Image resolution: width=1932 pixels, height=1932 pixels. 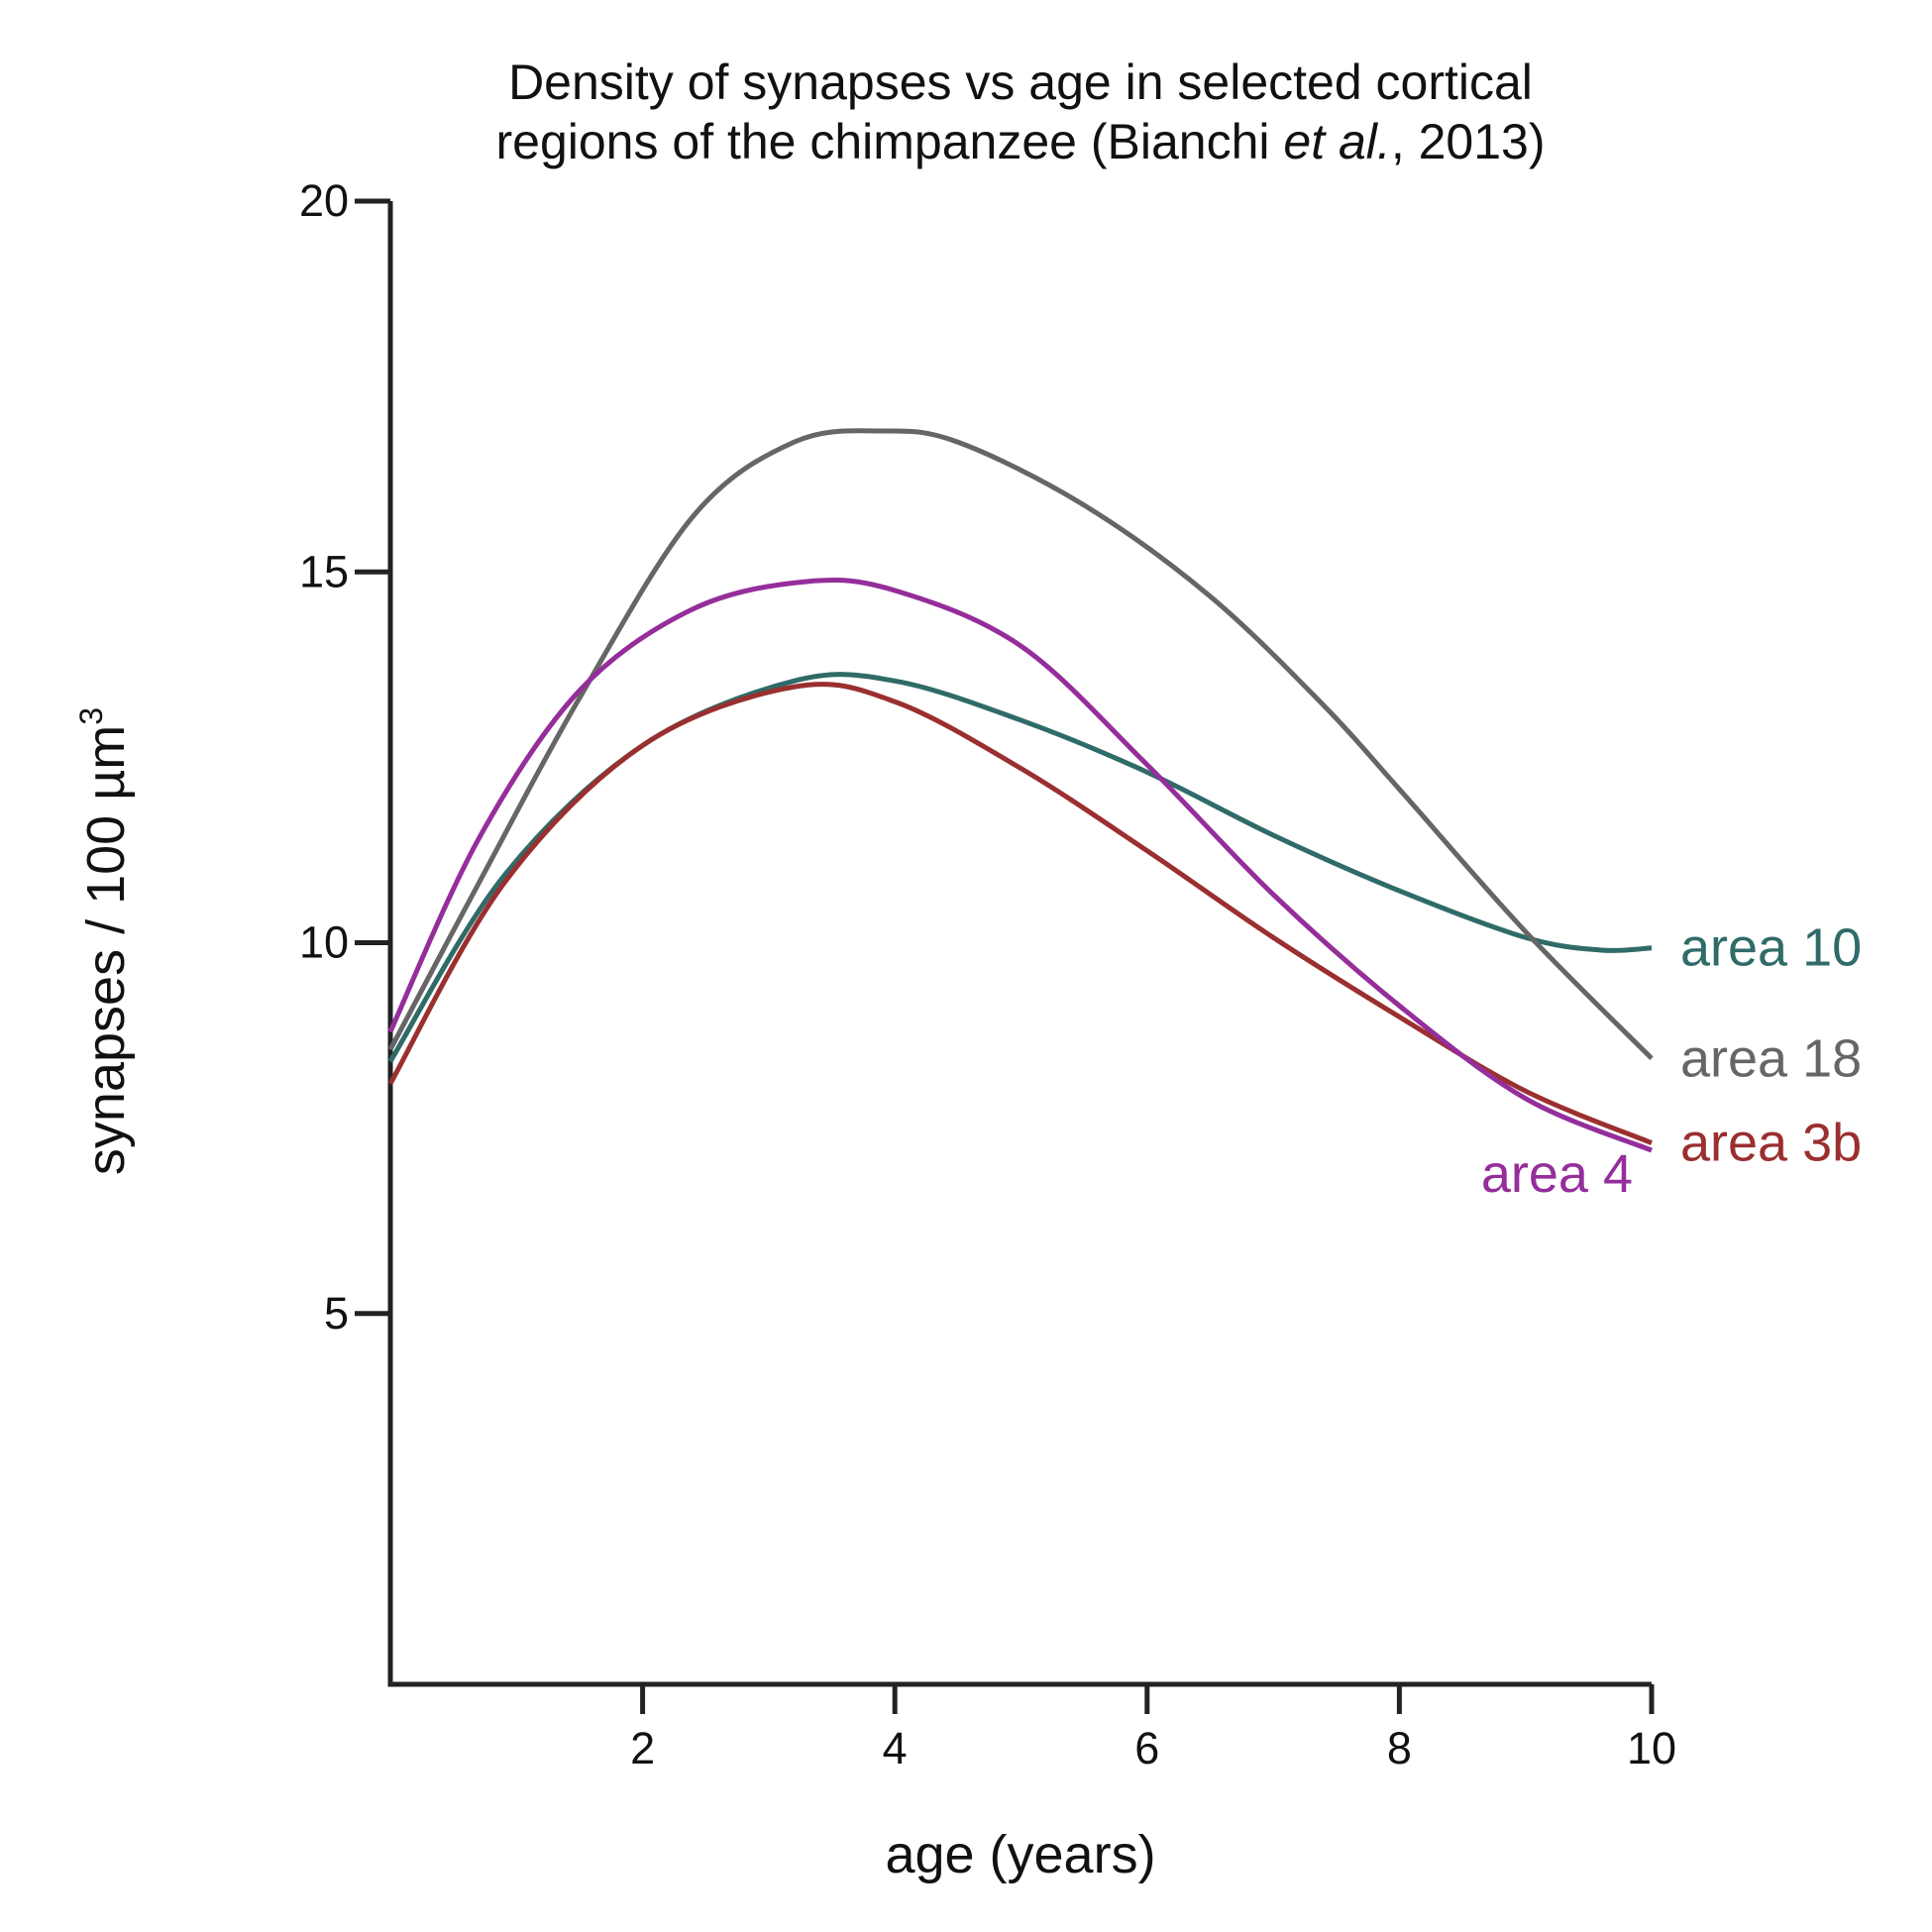 I want to click on x-tick-label: 10, so click(x=1651, y=1748).